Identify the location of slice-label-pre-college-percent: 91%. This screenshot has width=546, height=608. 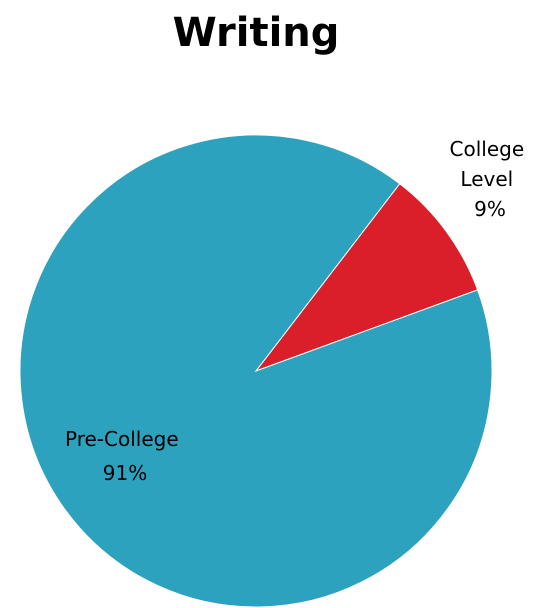
(125, 473).